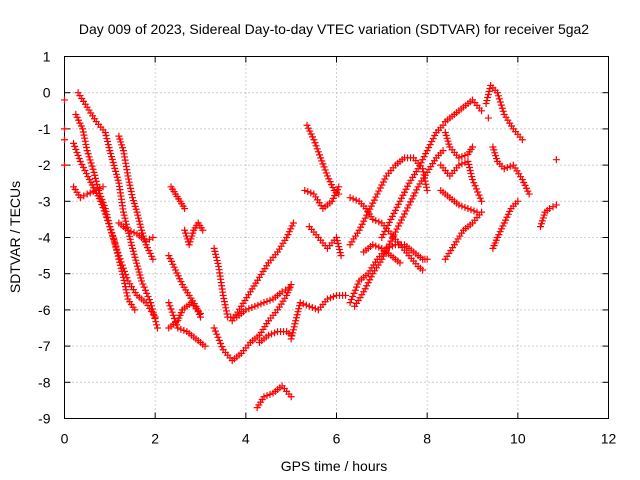 This screenshot has height=480, width=640. What do you see at coordinates (44, 382) in the screenshot?
I see `y-tick-label: -8` at bounding box center [44, 382].